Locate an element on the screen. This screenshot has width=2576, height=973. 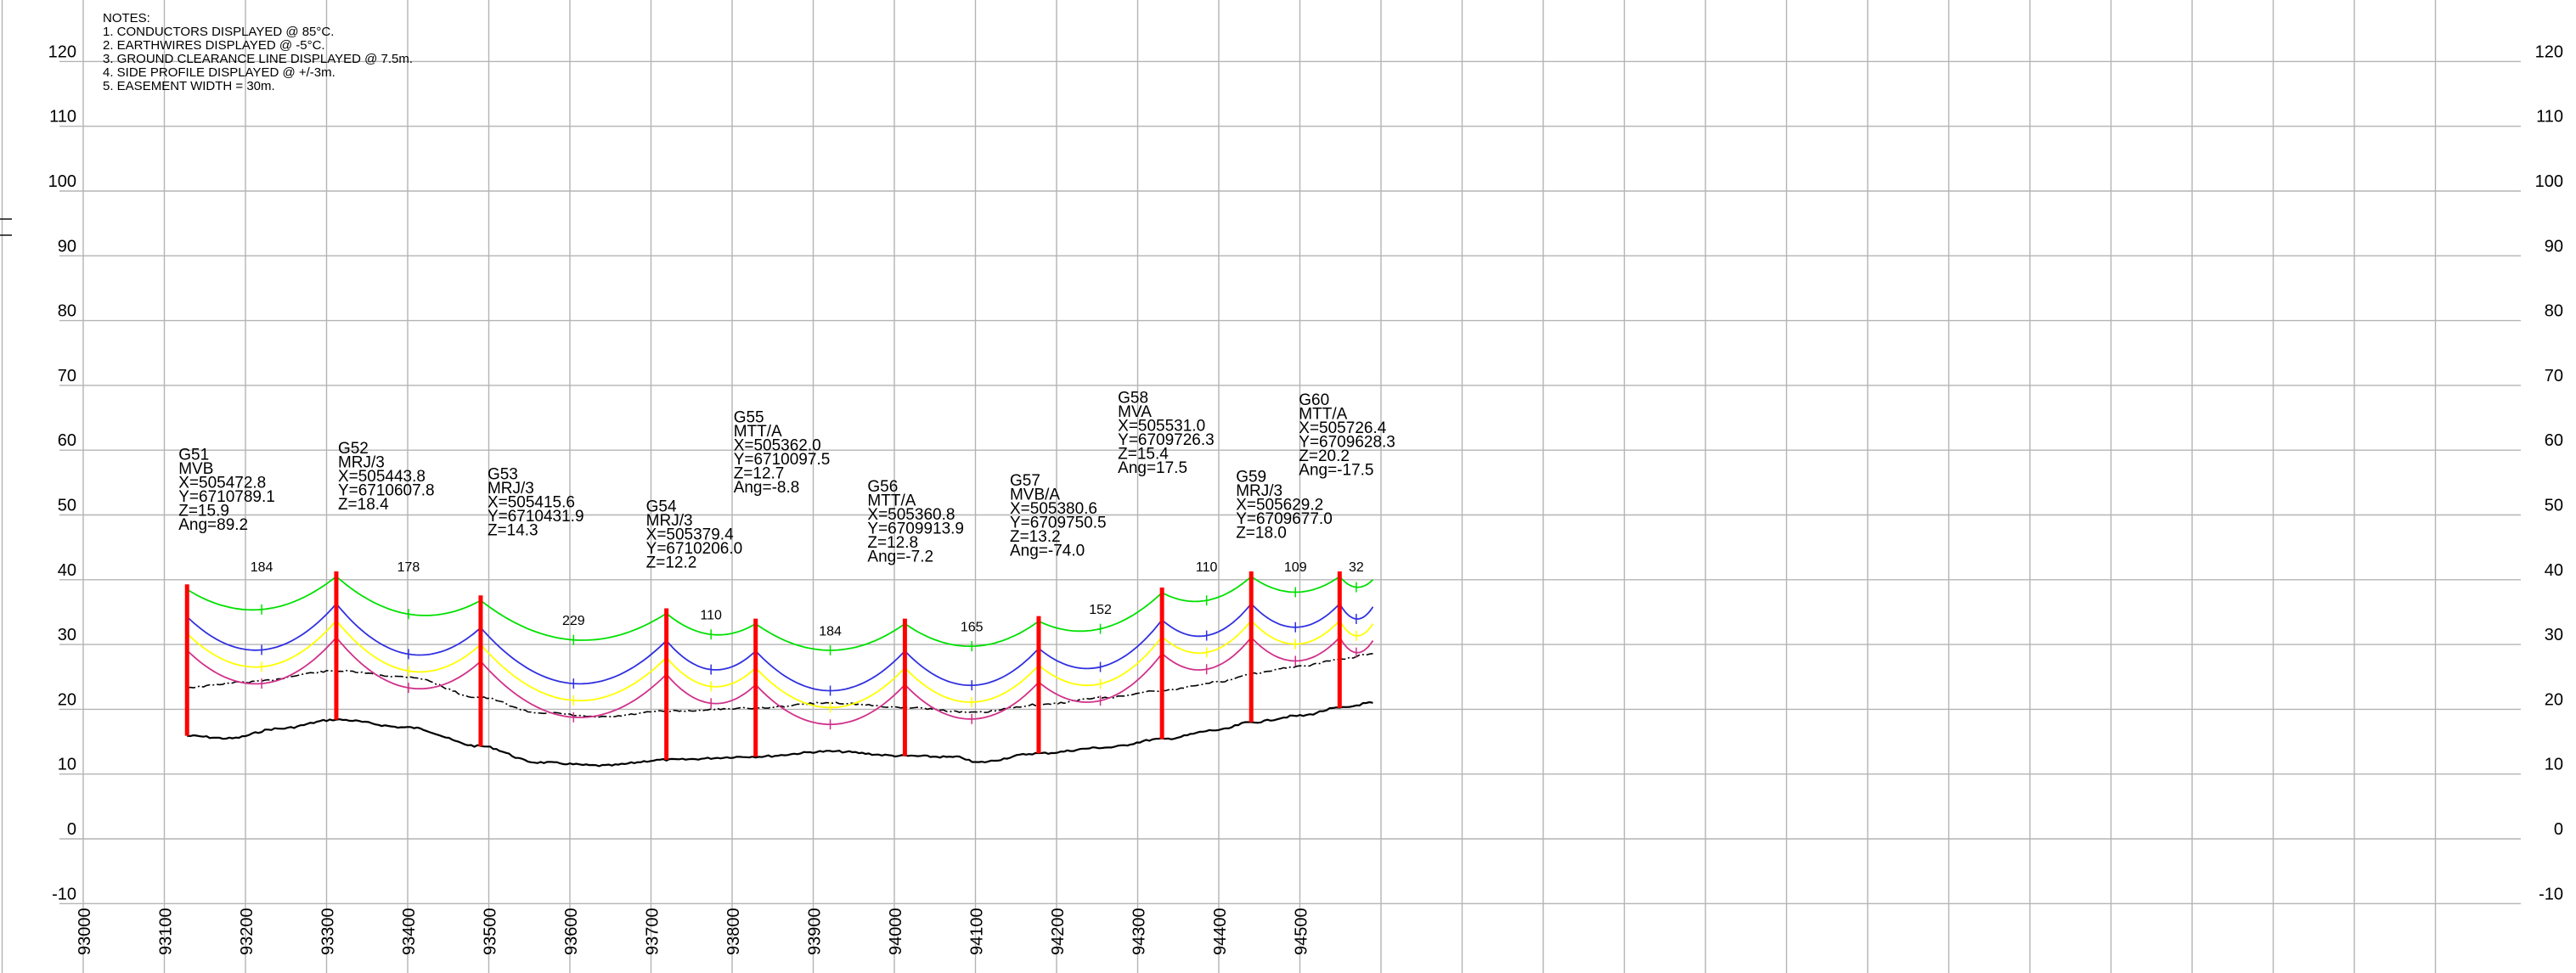
x-tick-label: 94400 is located at coordinates (1220, 931).